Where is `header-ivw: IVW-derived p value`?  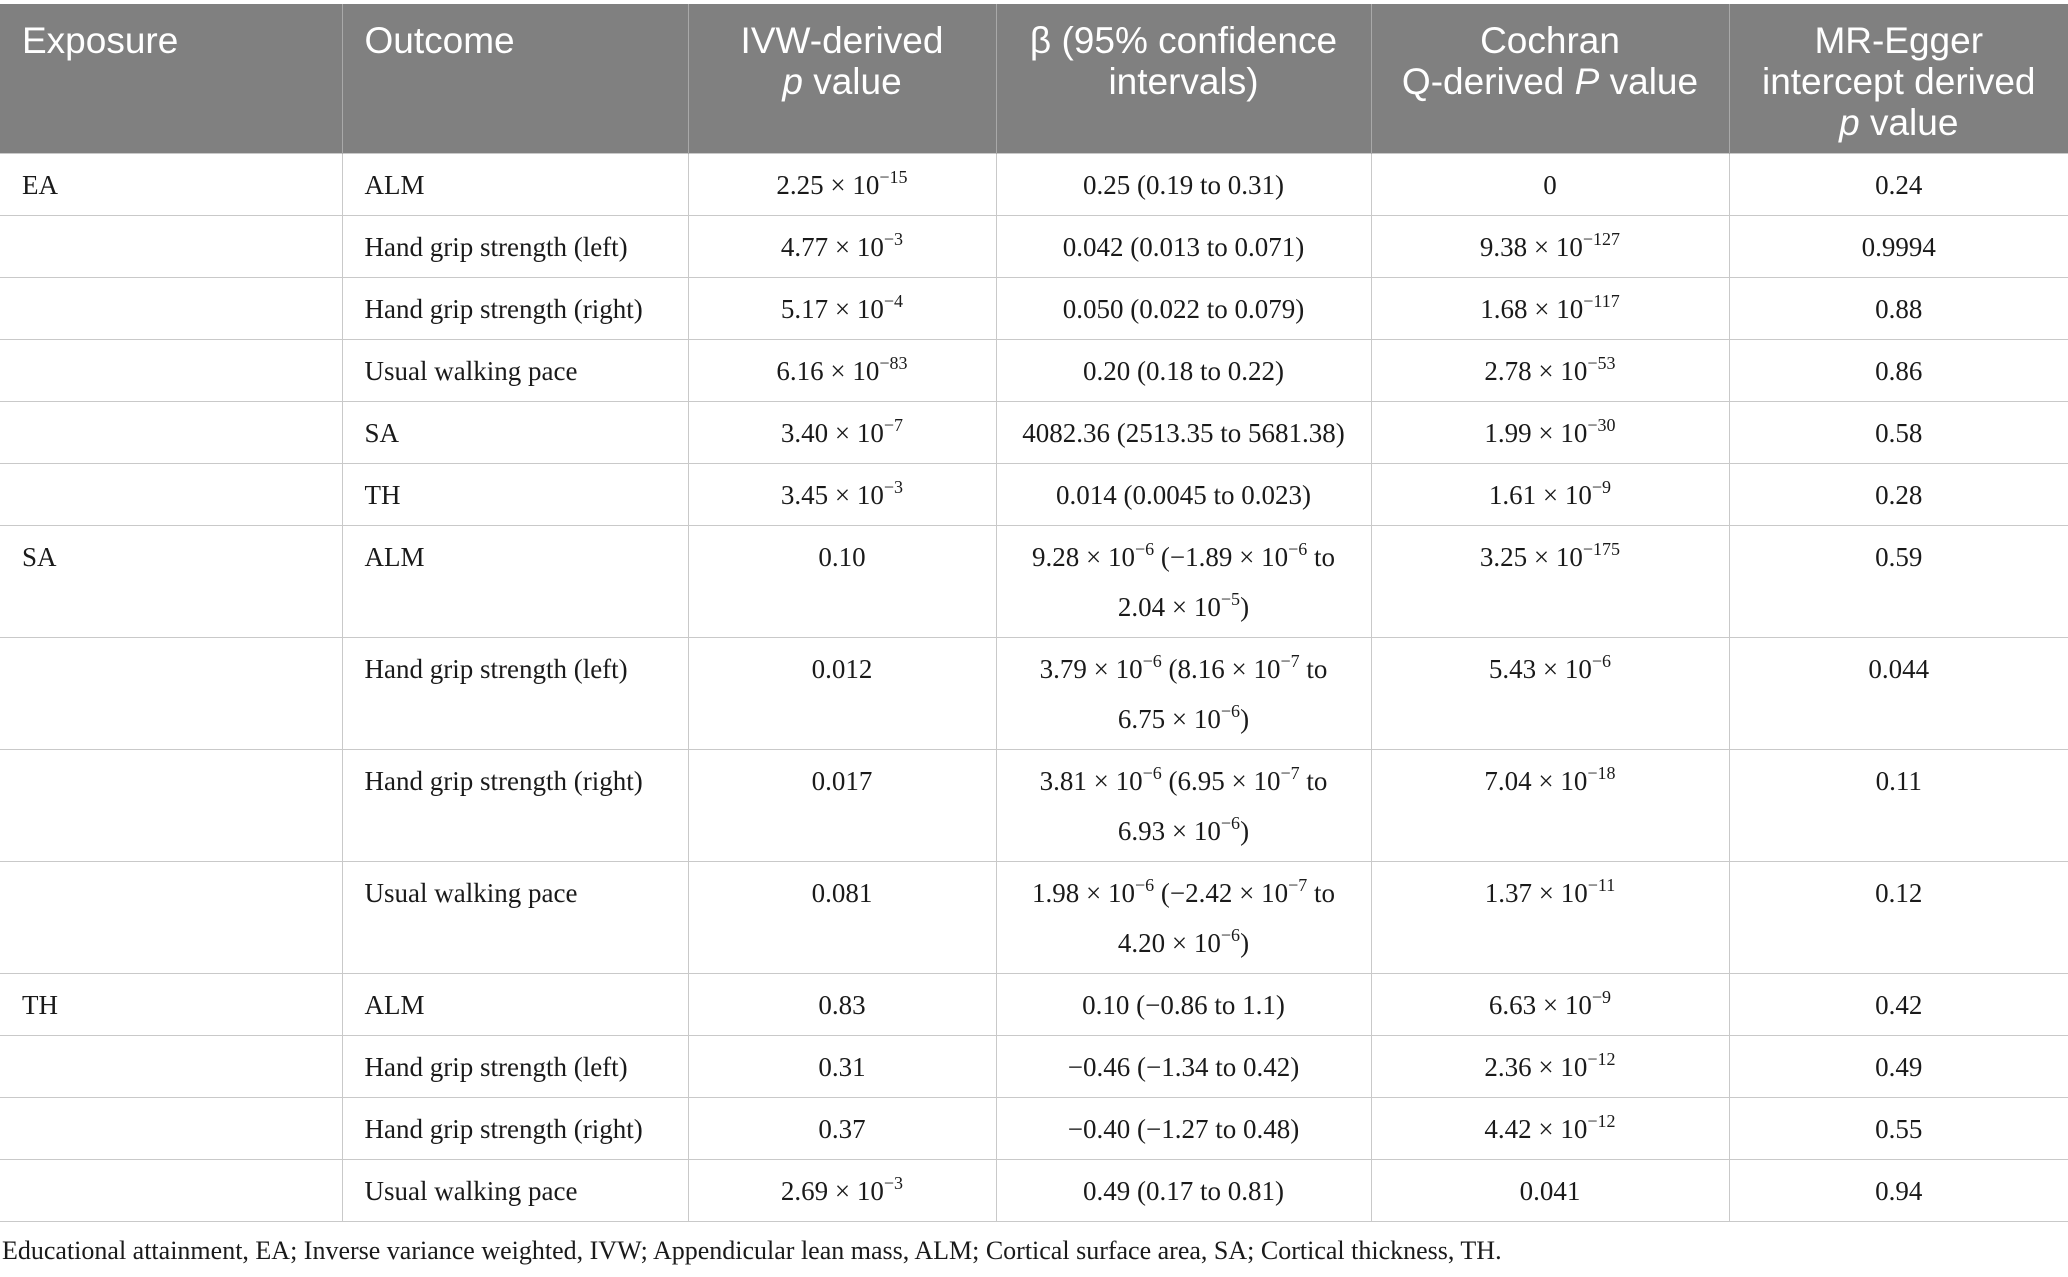 header-ivw: IVW-derived p value is located at coordinates (841, 79).